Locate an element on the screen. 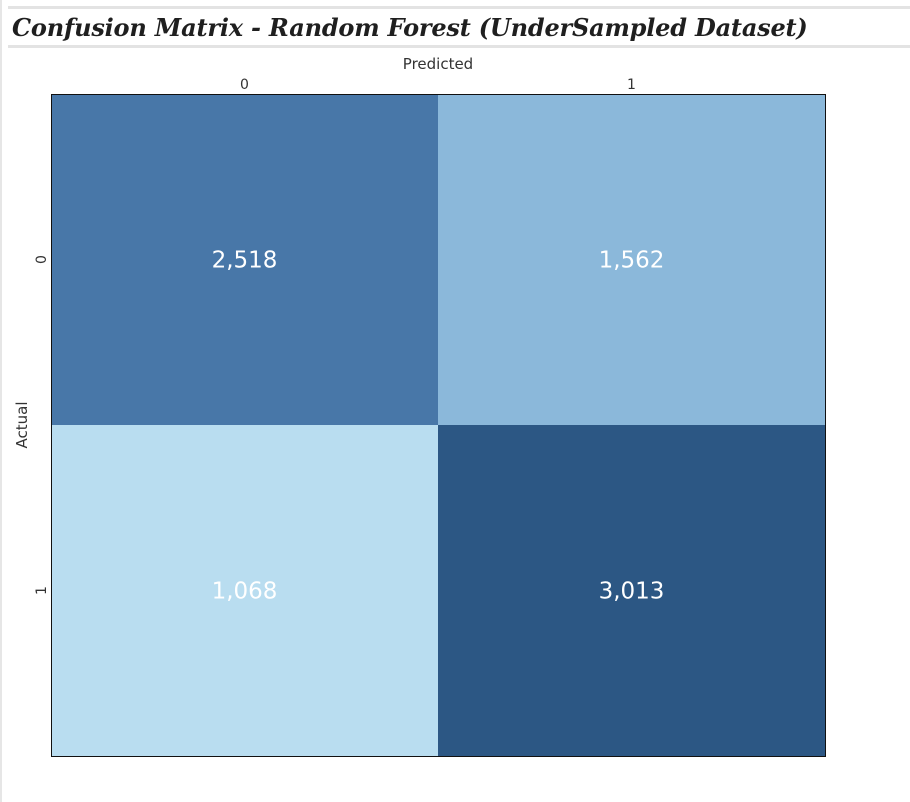 This screenshot has height=802, width=910. cell-value-label-1-1: 3,013 is located at coordinates (632, 592).